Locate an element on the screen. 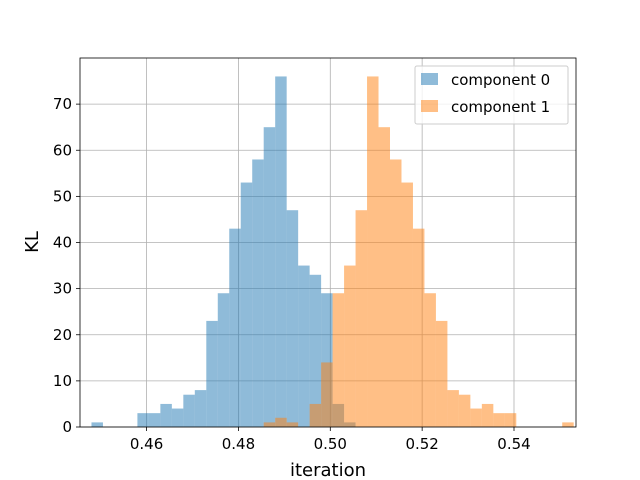  legend: component 0 component 1 is located at coordinates (491, 95).